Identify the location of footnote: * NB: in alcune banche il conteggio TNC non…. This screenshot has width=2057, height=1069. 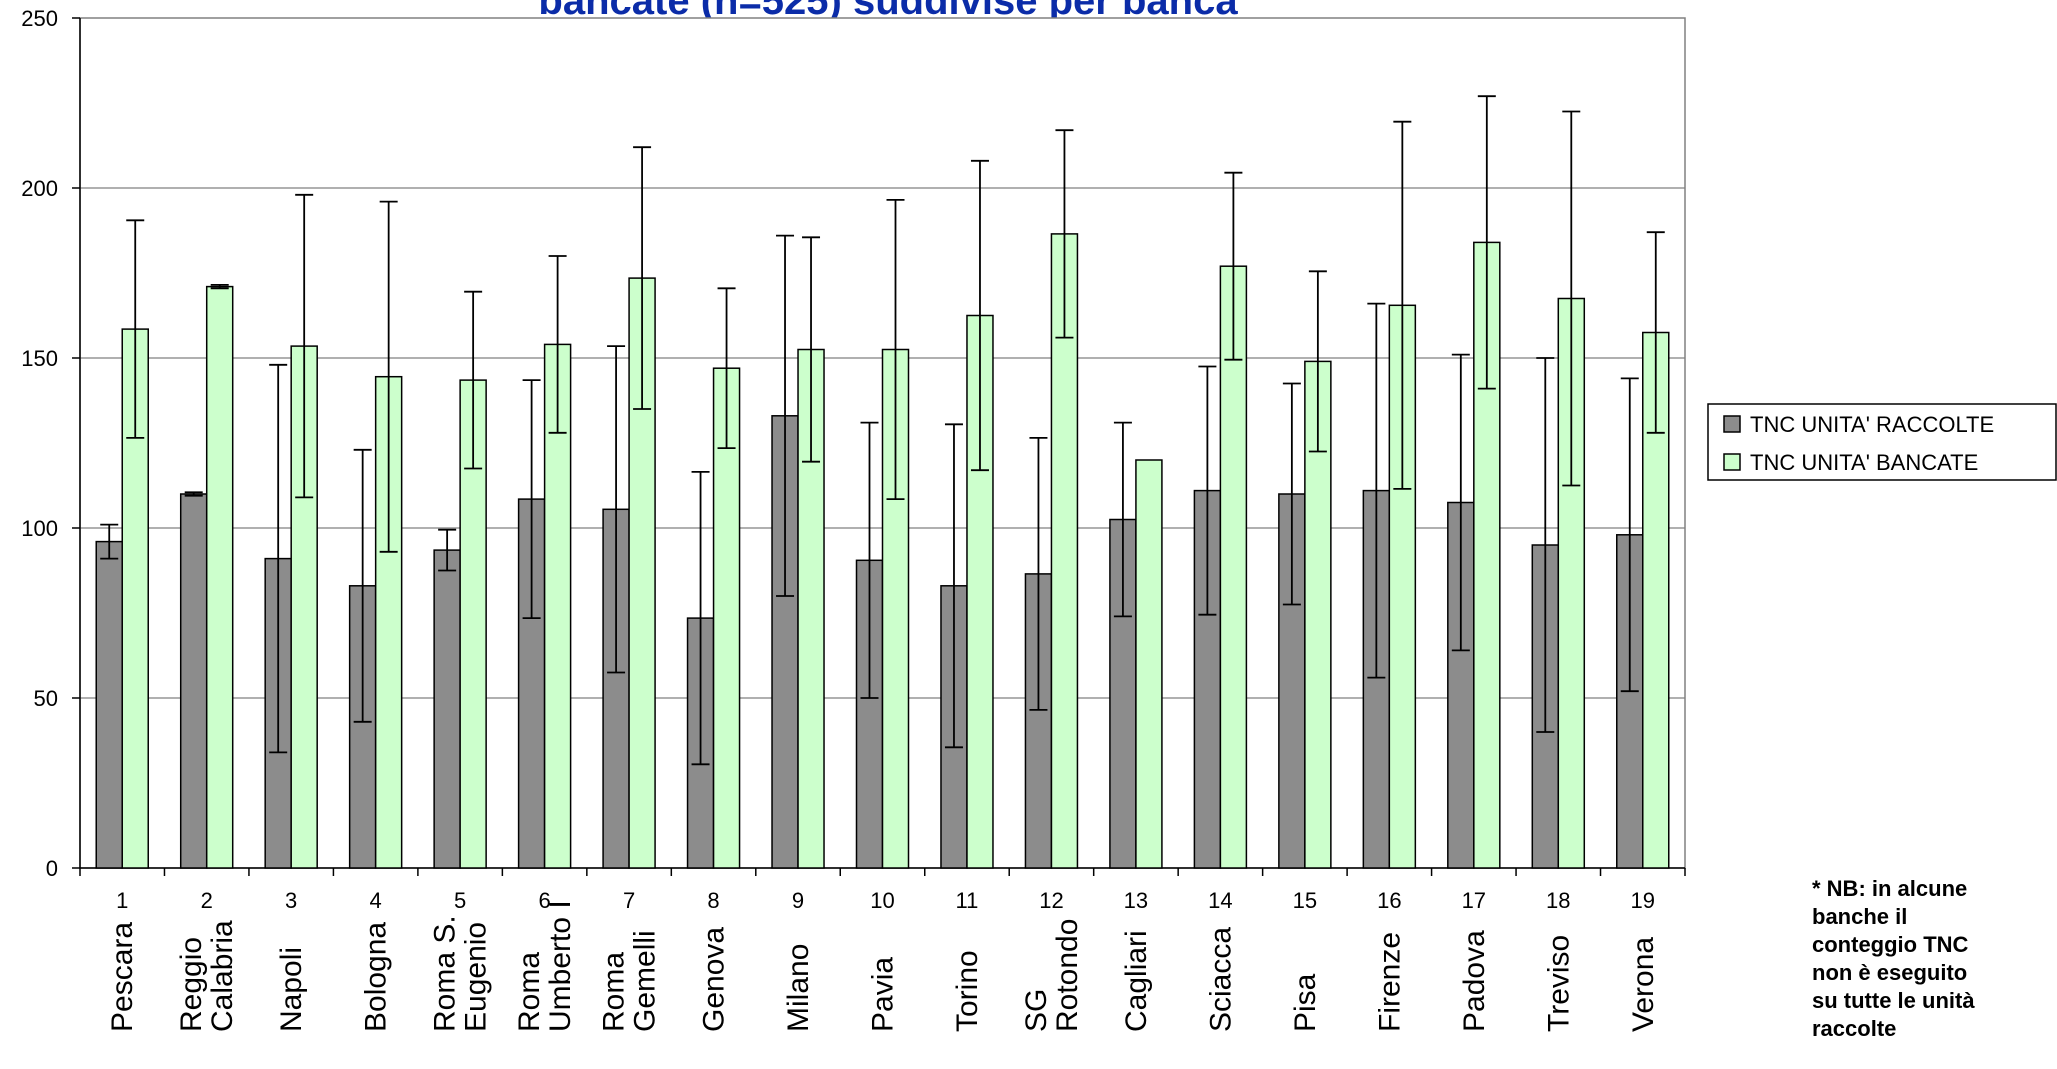
(1893, 958).